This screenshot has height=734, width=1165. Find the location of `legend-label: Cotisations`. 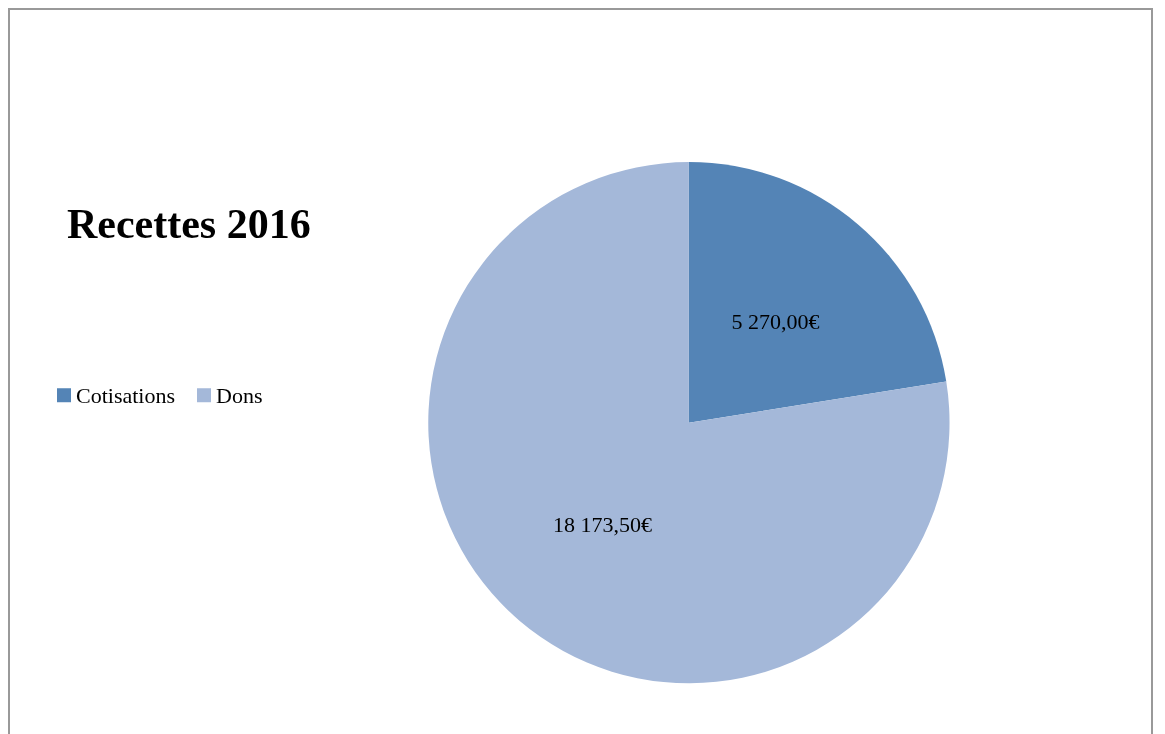

legend-label: Cotisations is located at coordinates (126, 395).